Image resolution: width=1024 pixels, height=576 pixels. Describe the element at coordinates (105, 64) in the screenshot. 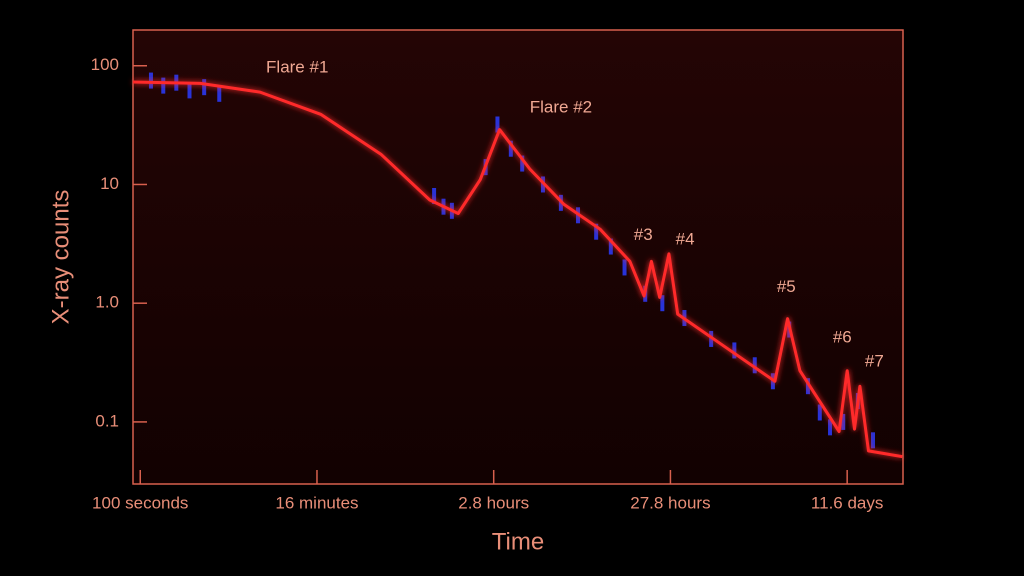

I see `y-tick-label: 100` at that location.